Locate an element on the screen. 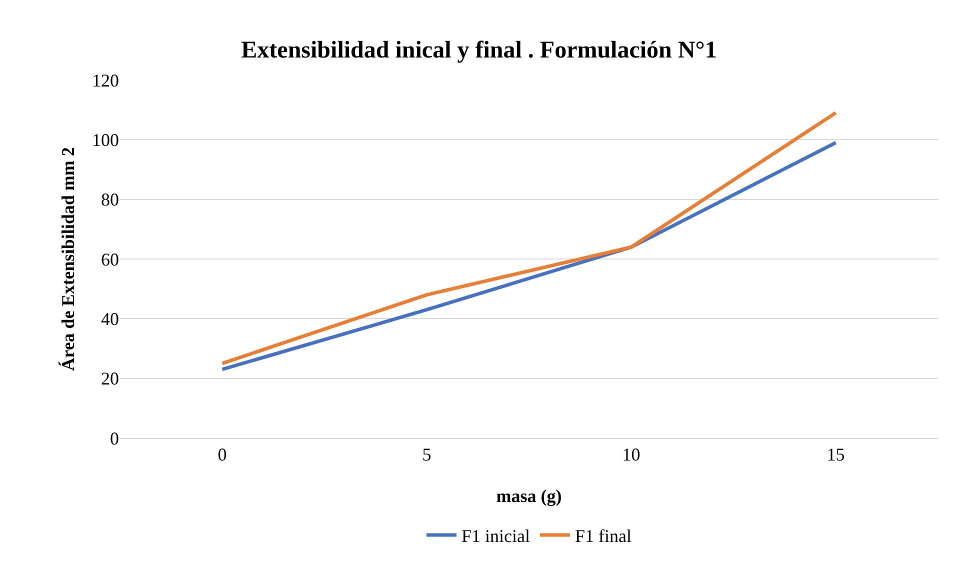  y-axis-title: Área de Extensibilidad mm 2 is located at coordinates (68, 259).